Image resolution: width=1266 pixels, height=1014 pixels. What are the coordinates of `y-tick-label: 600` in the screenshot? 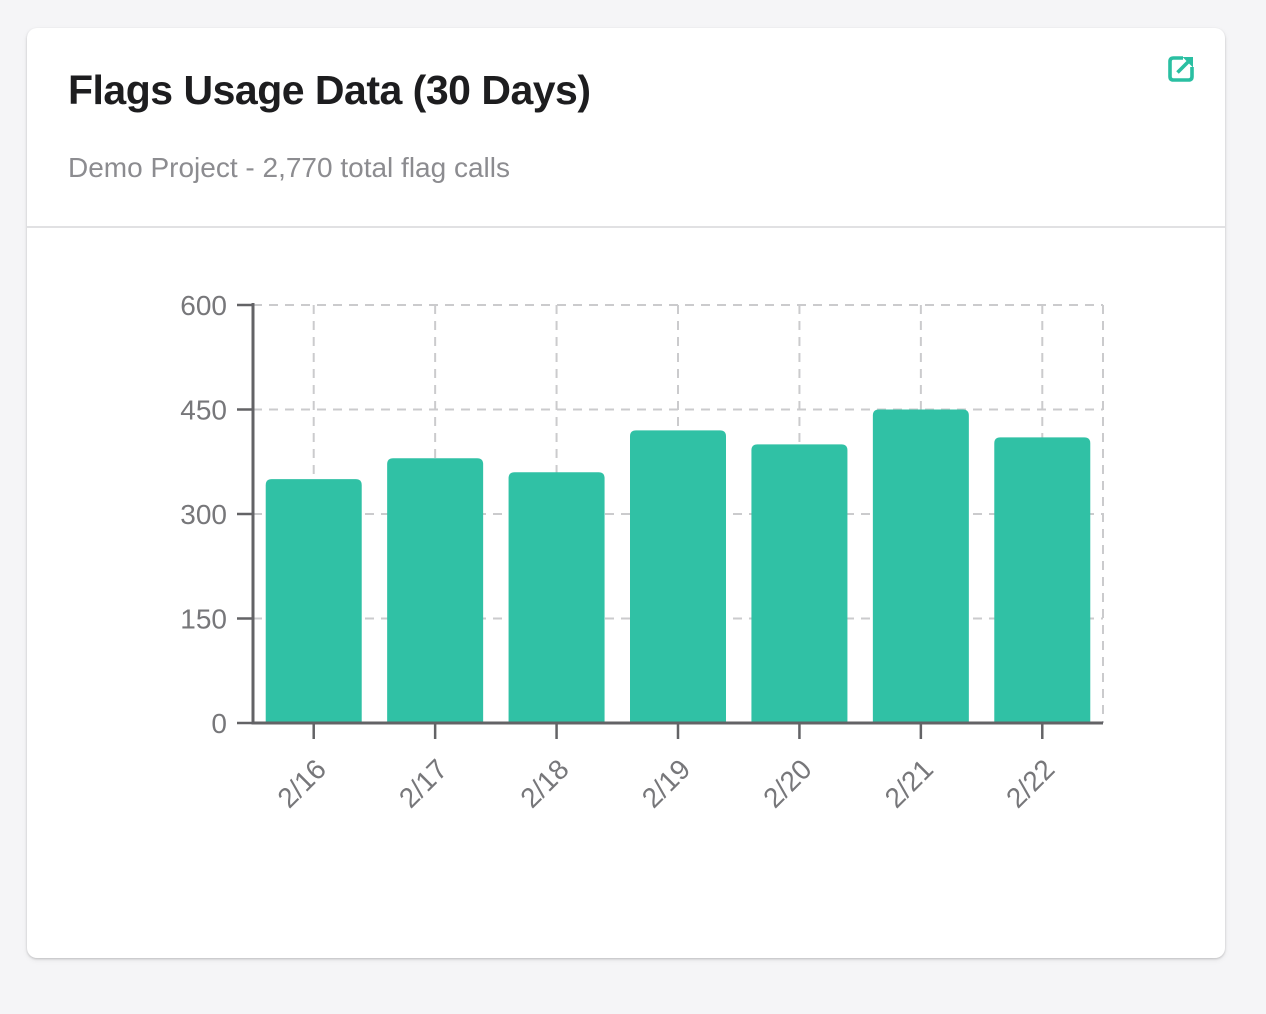 It's located at (203, 305).